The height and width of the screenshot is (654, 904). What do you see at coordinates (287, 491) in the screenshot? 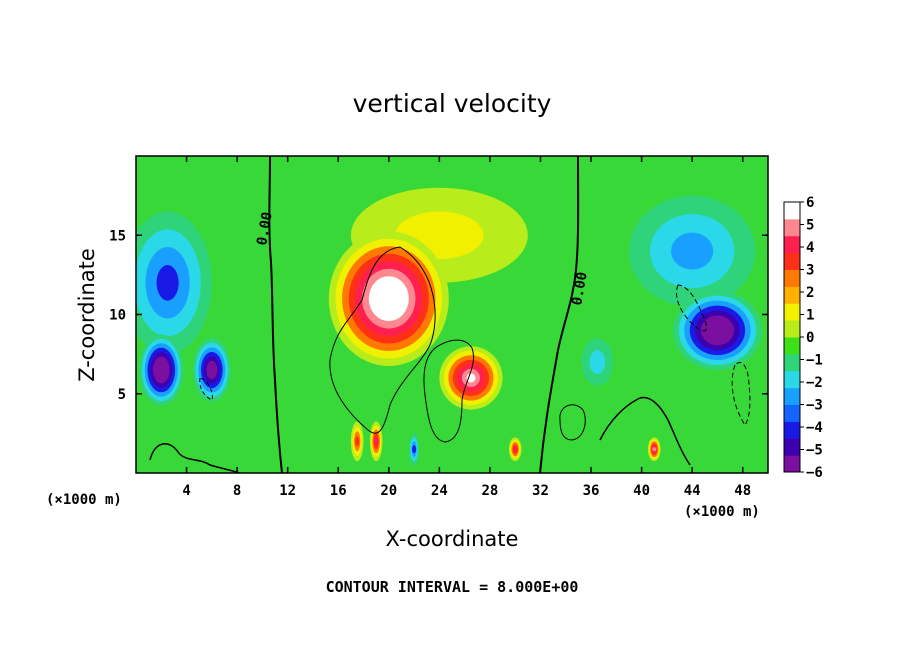
I see `x-tick-label: 12` at bounding box center [287, 491].